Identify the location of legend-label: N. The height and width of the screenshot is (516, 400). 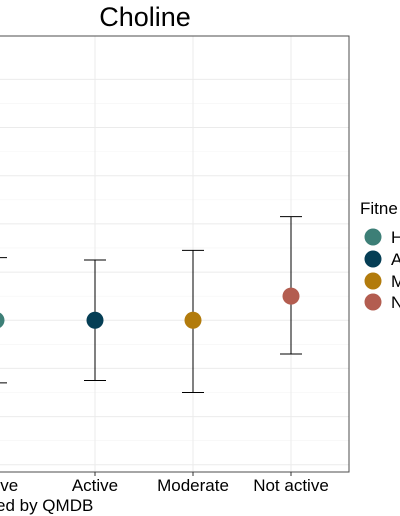
(395, 302).